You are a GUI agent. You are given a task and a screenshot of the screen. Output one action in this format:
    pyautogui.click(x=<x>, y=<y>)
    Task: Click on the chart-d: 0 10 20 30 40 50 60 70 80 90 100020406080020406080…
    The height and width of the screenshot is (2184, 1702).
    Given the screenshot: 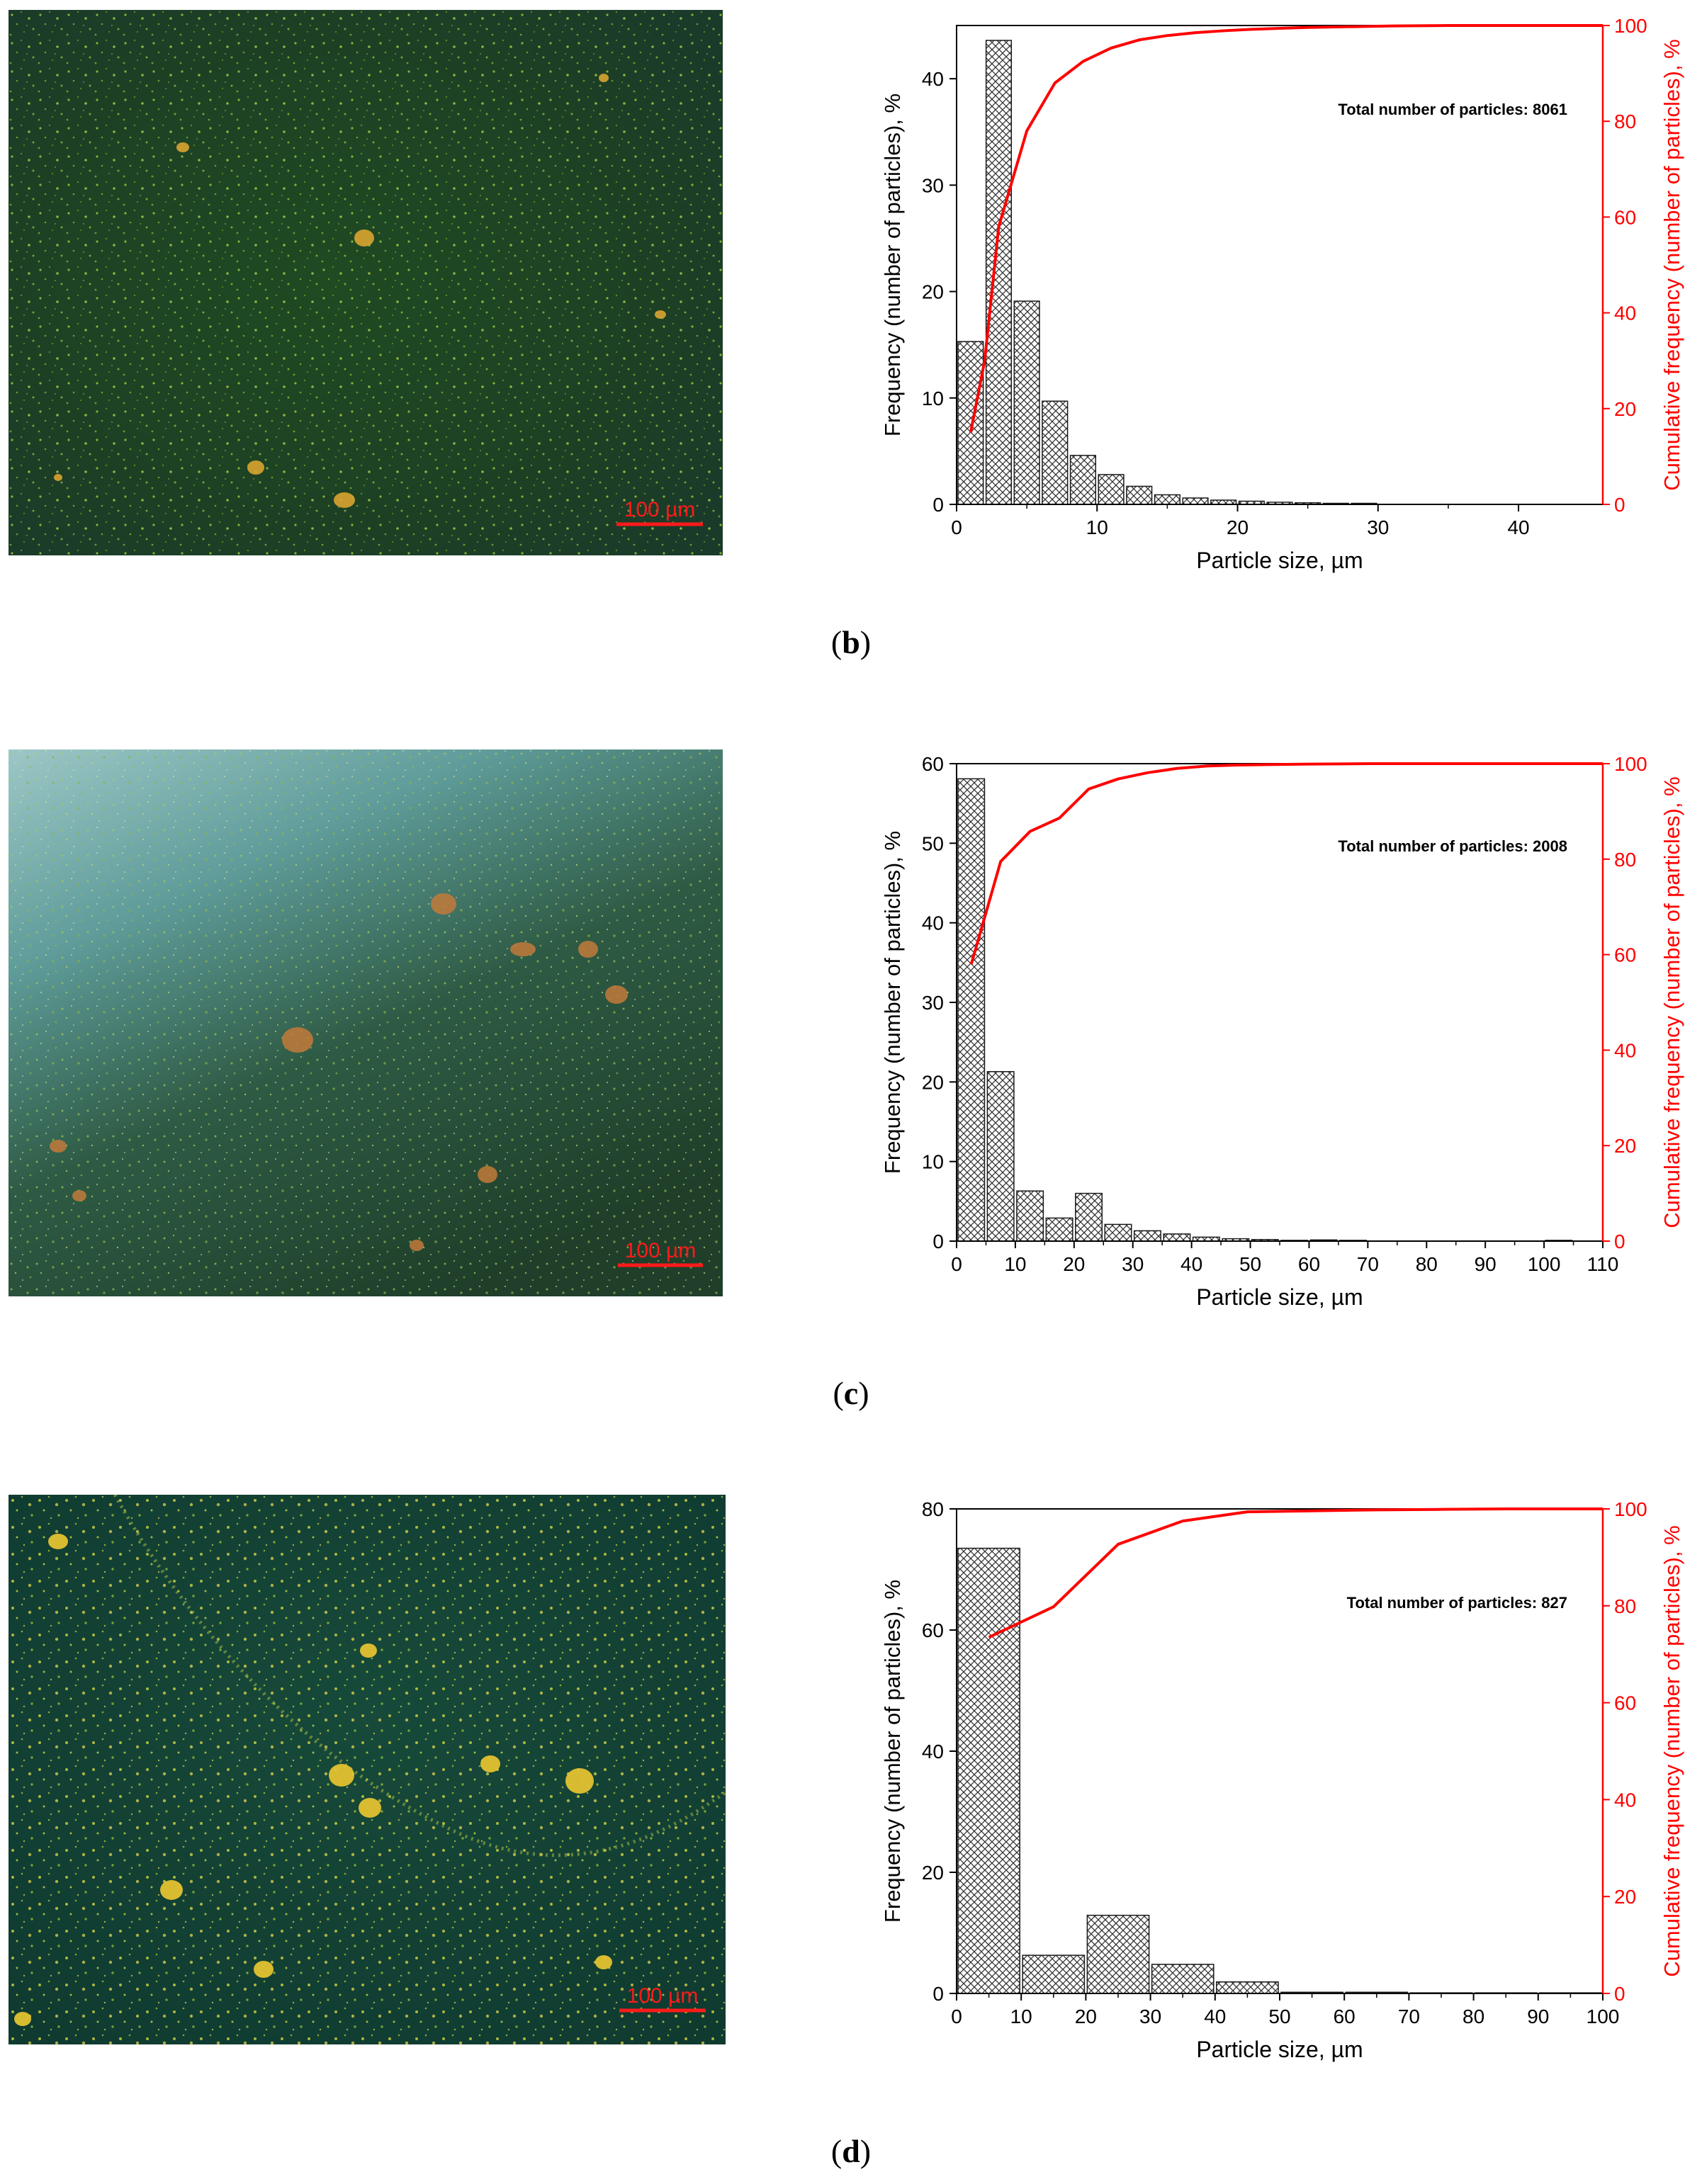 What is the action you would take?
    pyautogui.click(x=1282, y=1780)
    